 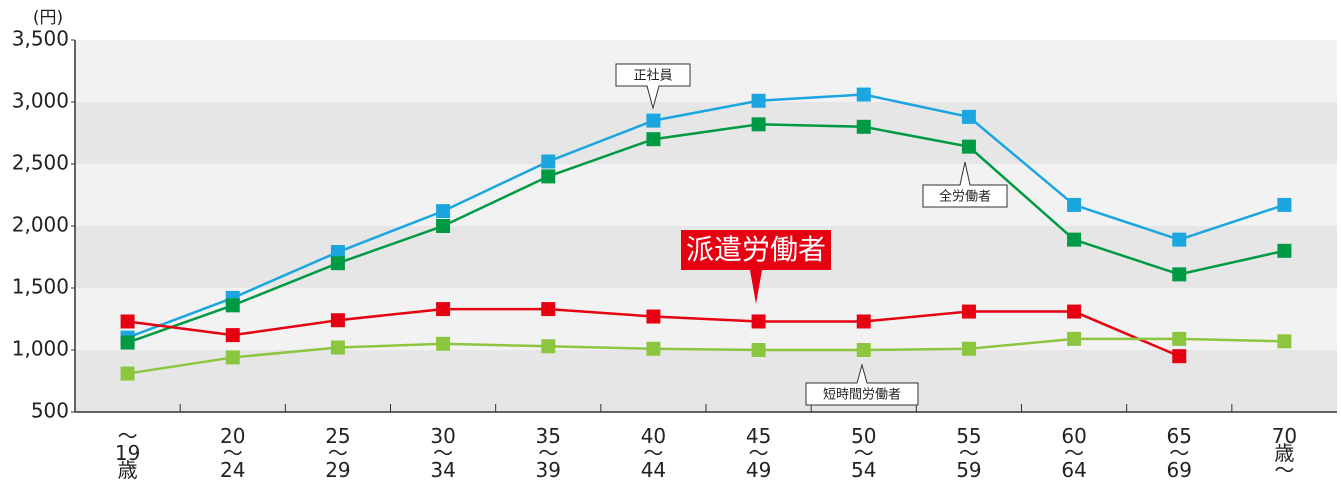 What do you see at coordinates (127, 453) in the screenshot?
I see `x-tick-label: 〜 19 歳` at bounding box center [127, 453].